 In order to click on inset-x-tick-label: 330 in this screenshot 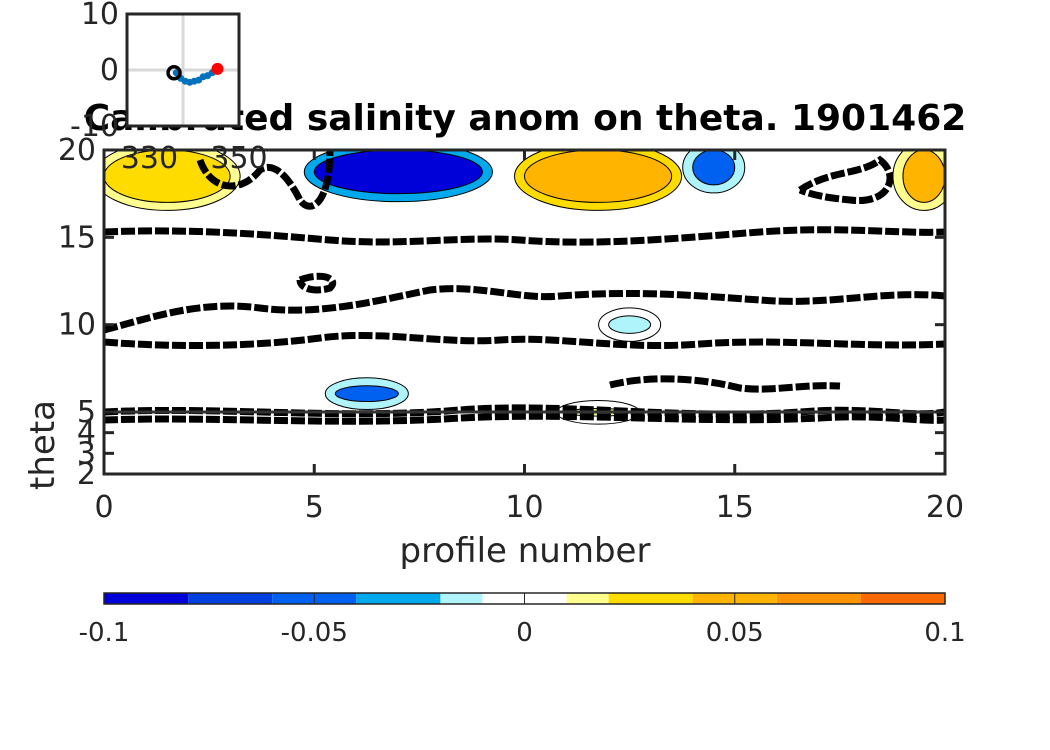, I will do `click(149, 158)`.